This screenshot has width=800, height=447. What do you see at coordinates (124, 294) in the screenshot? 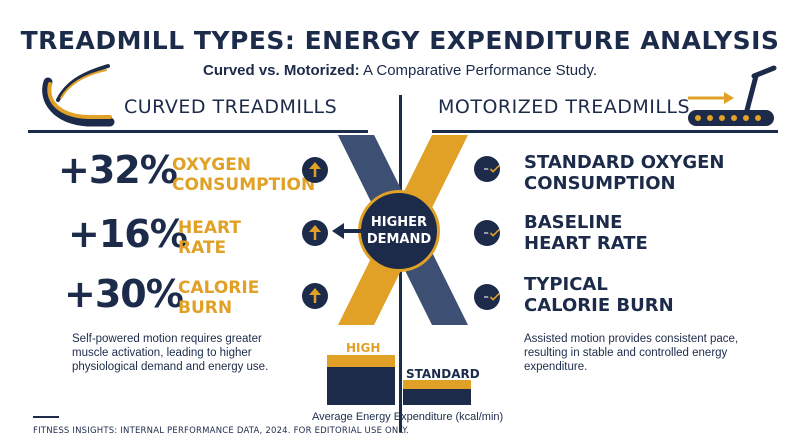
I see `calorie-pct: +30%` at bounding box center [124, 294].